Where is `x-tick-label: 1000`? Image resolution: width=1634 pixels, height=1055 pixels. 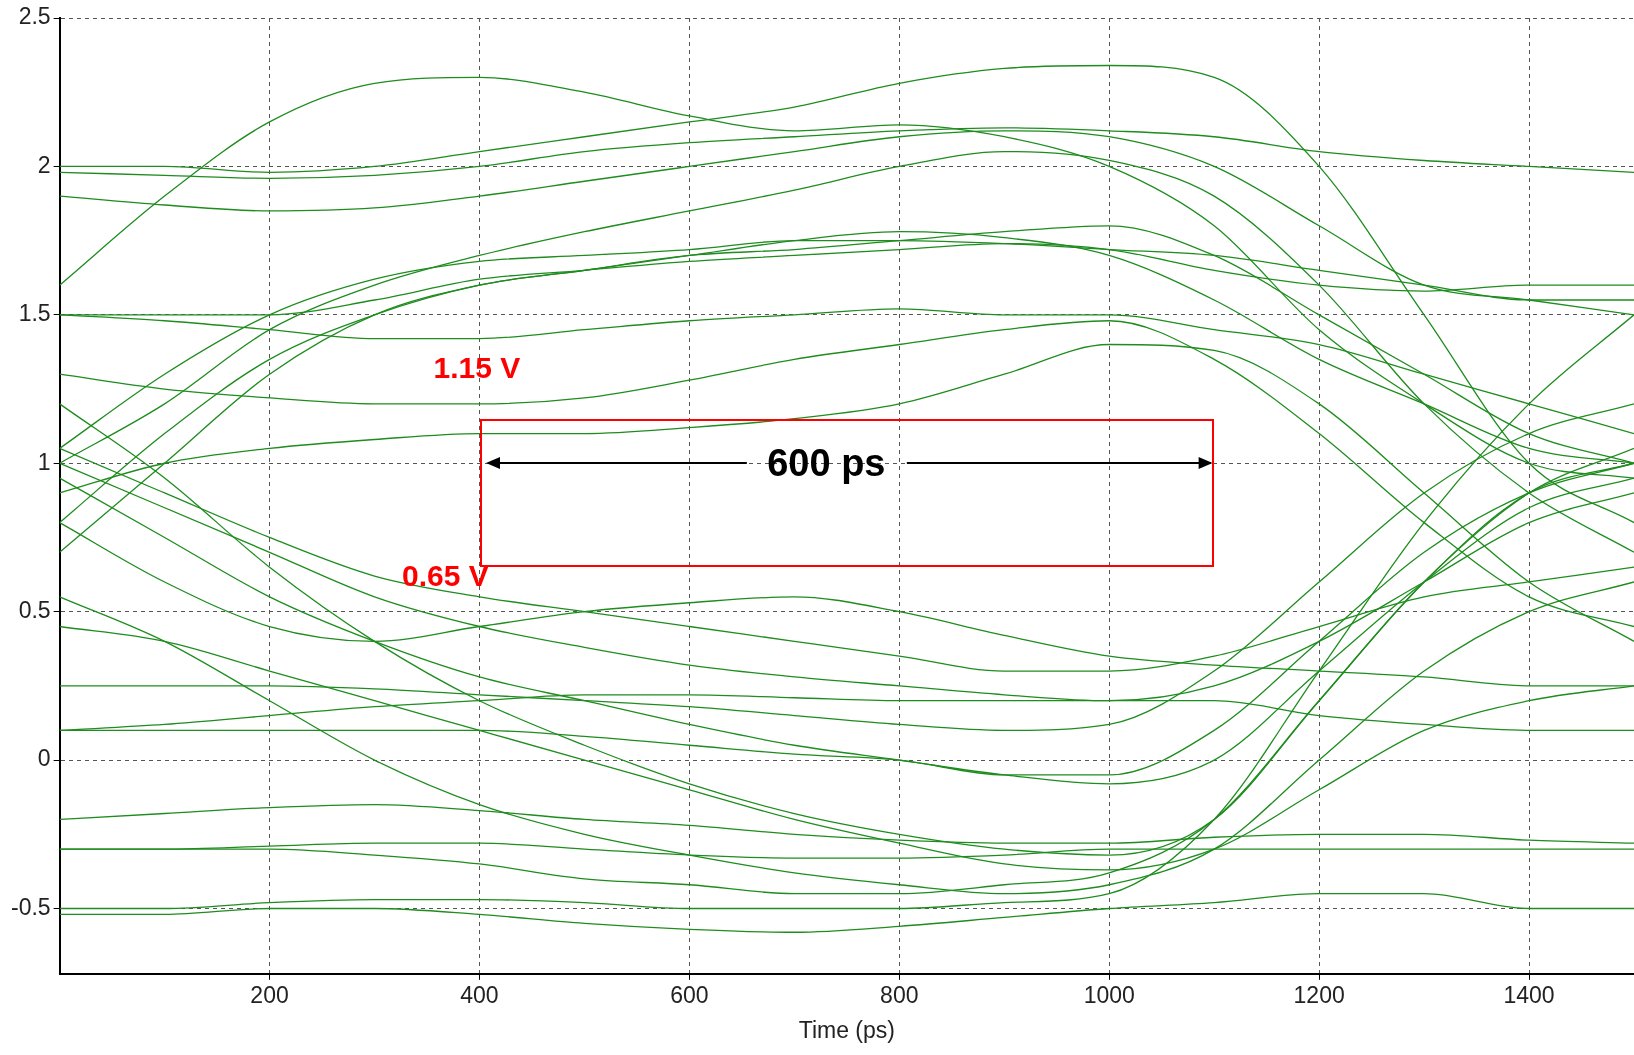
x-tick-label: 1000 is located at coordinates (1109, 994).